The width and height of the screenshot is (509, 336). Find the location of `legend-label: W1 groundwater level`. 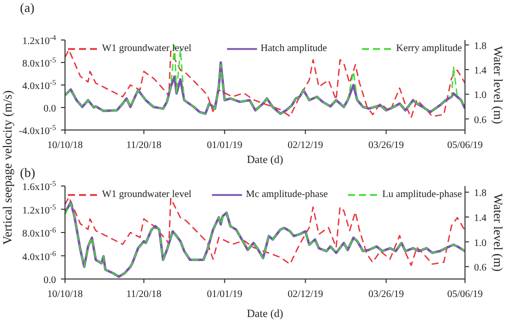

legend-label: W1 groundwater level is located at coordinates (147, 195).